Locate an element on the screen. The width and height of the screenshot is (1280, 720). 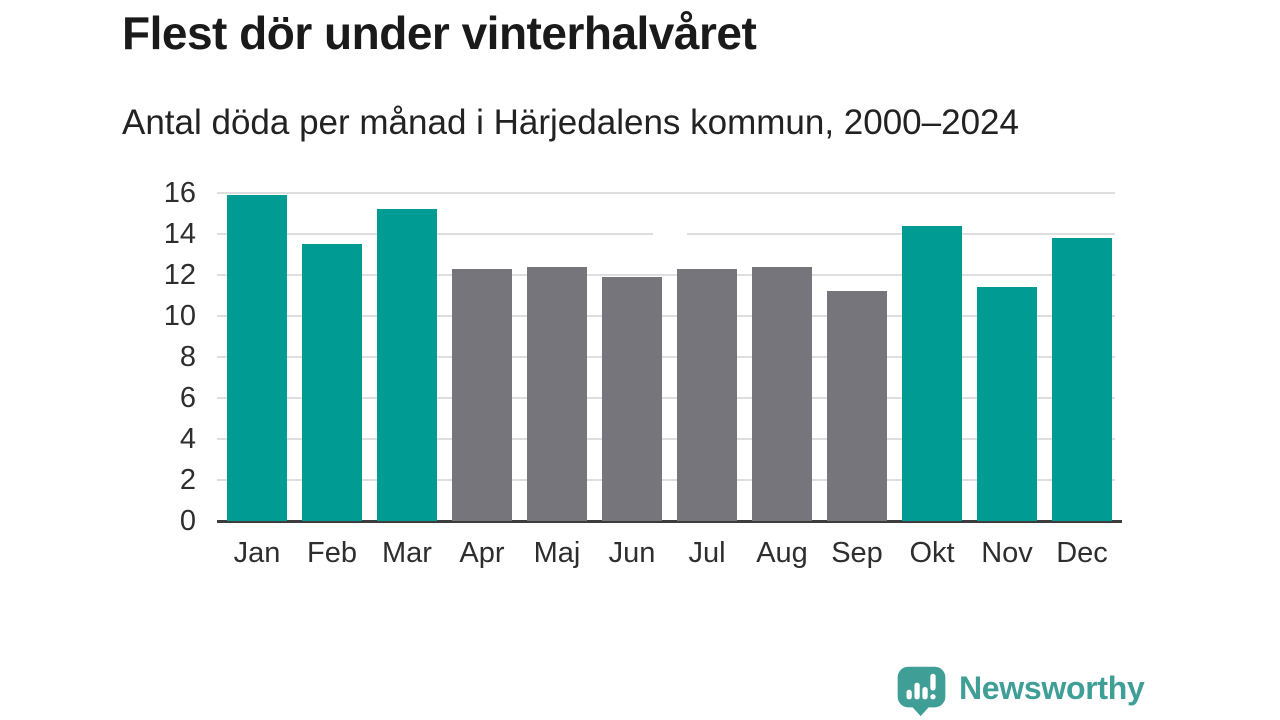
y-tick-label-8: 8 is located at coordinates (187, 357).